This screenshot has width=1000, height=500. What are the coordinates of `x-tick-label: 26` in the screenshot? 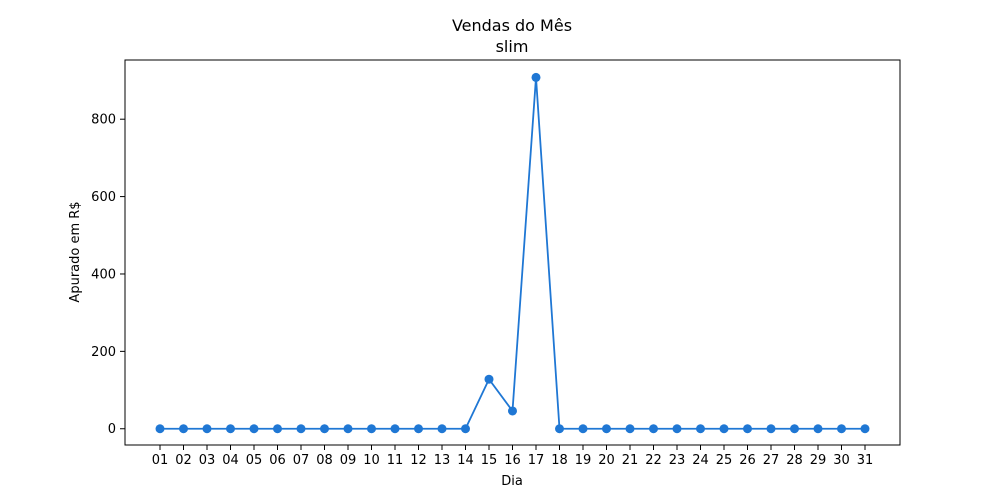 It's located at (747, 460).